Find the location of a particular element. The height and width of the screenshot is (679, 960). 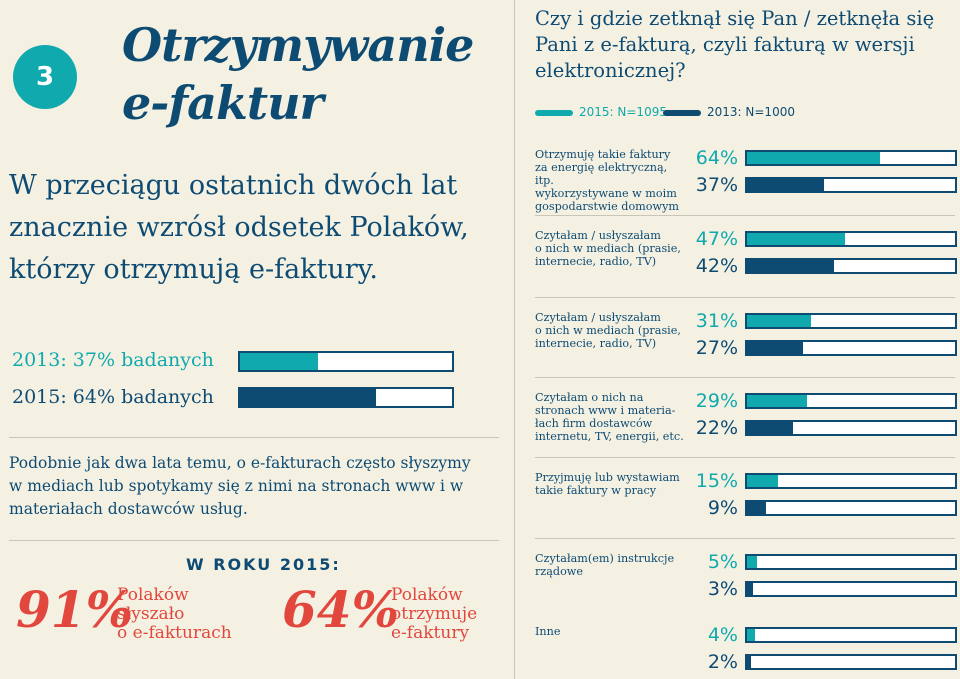

legend-label-2015: 2015: N=1095 is located at coordinates (623, 112).